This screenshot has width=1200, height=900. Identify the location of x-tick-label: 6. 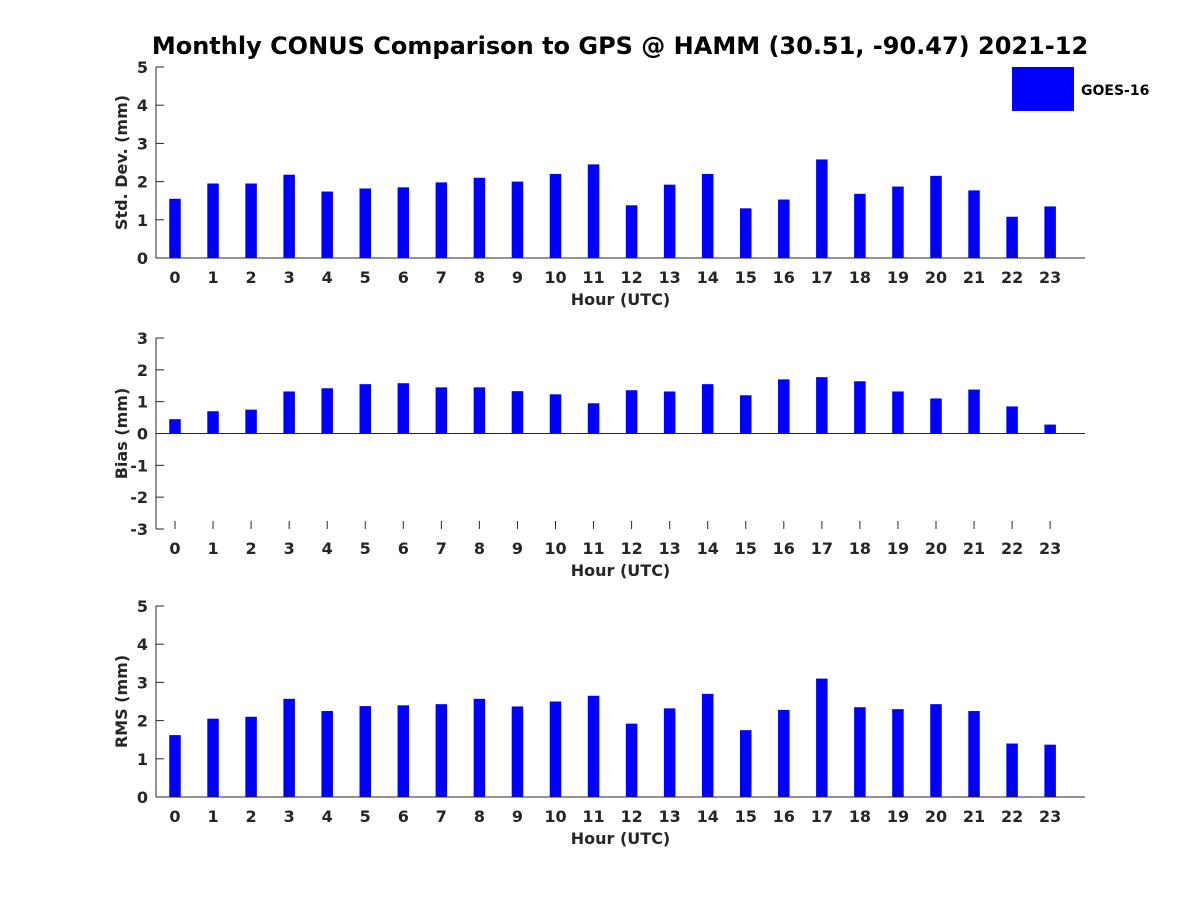
(403, 277).